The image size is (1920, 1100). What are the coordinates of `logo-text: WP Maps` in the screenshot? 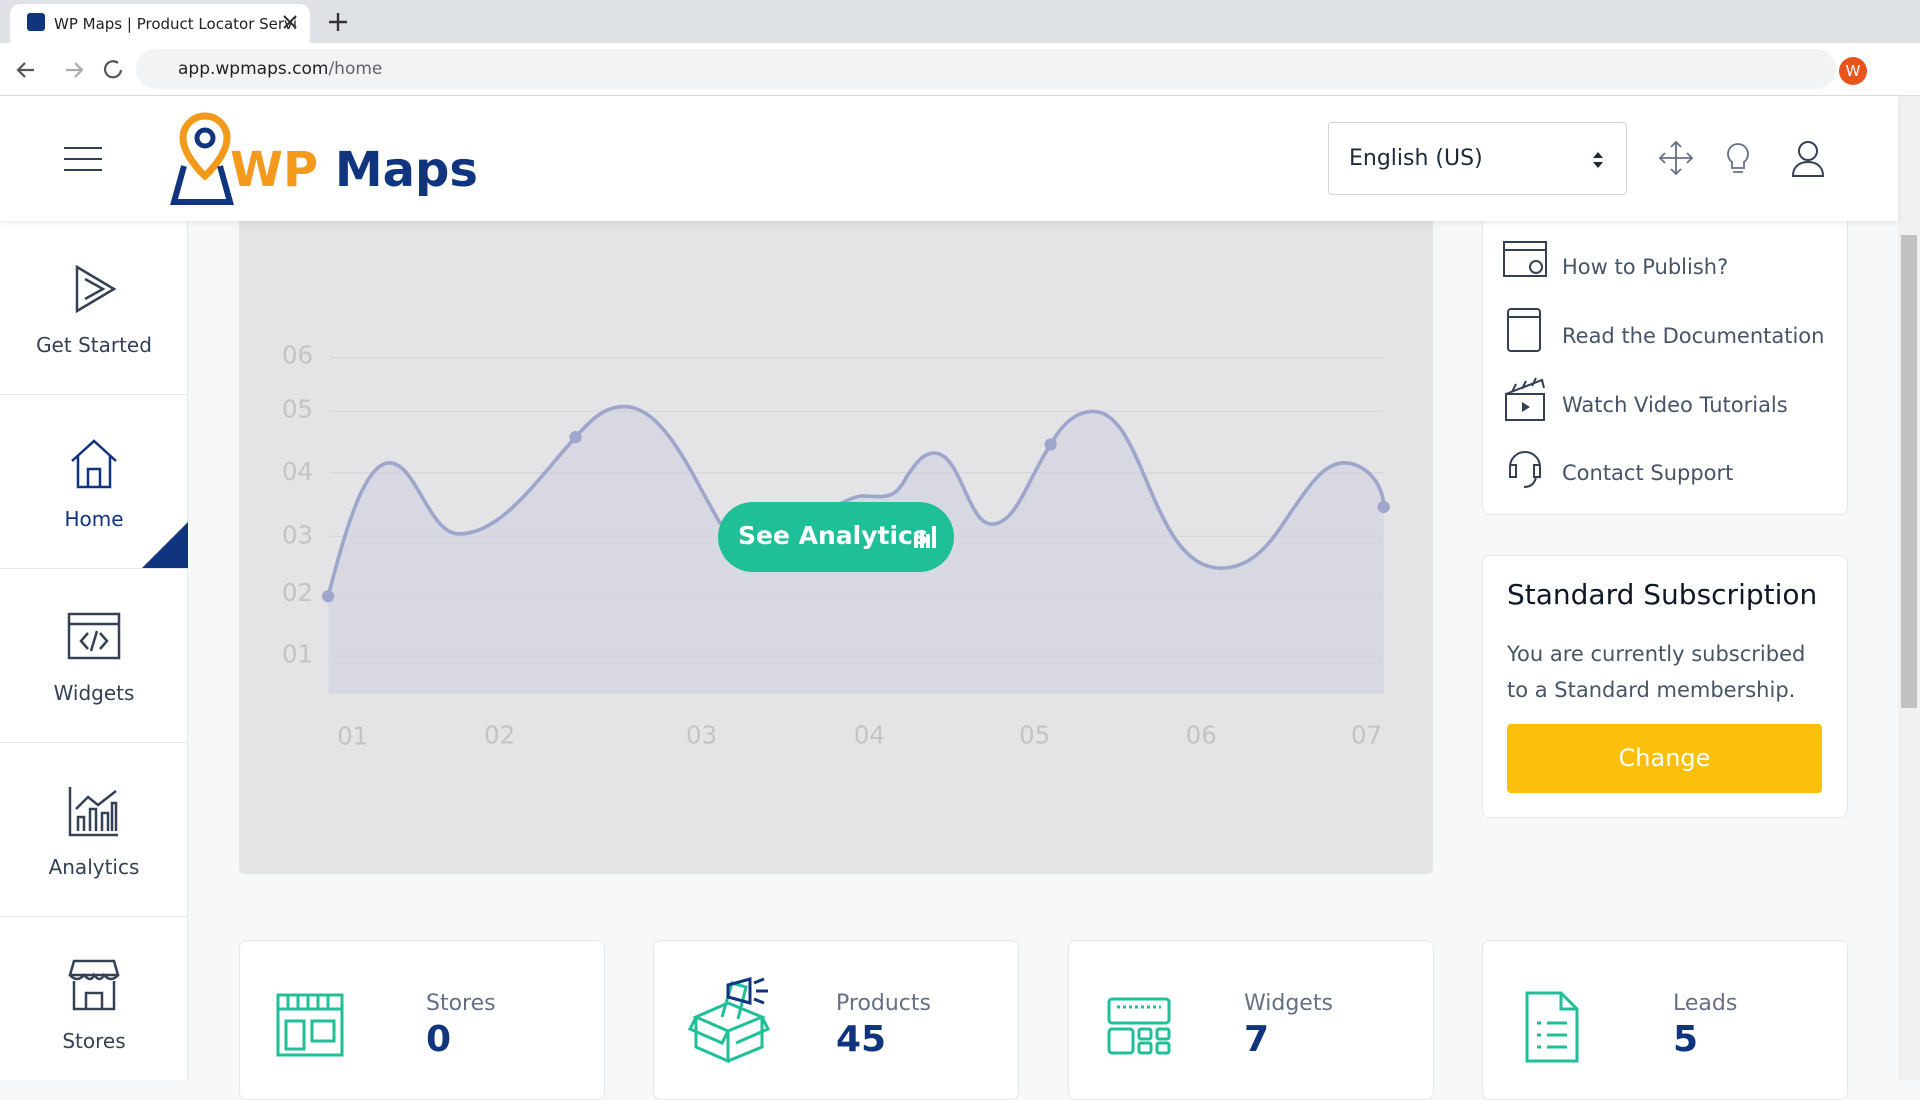 It's located at (354, 170).